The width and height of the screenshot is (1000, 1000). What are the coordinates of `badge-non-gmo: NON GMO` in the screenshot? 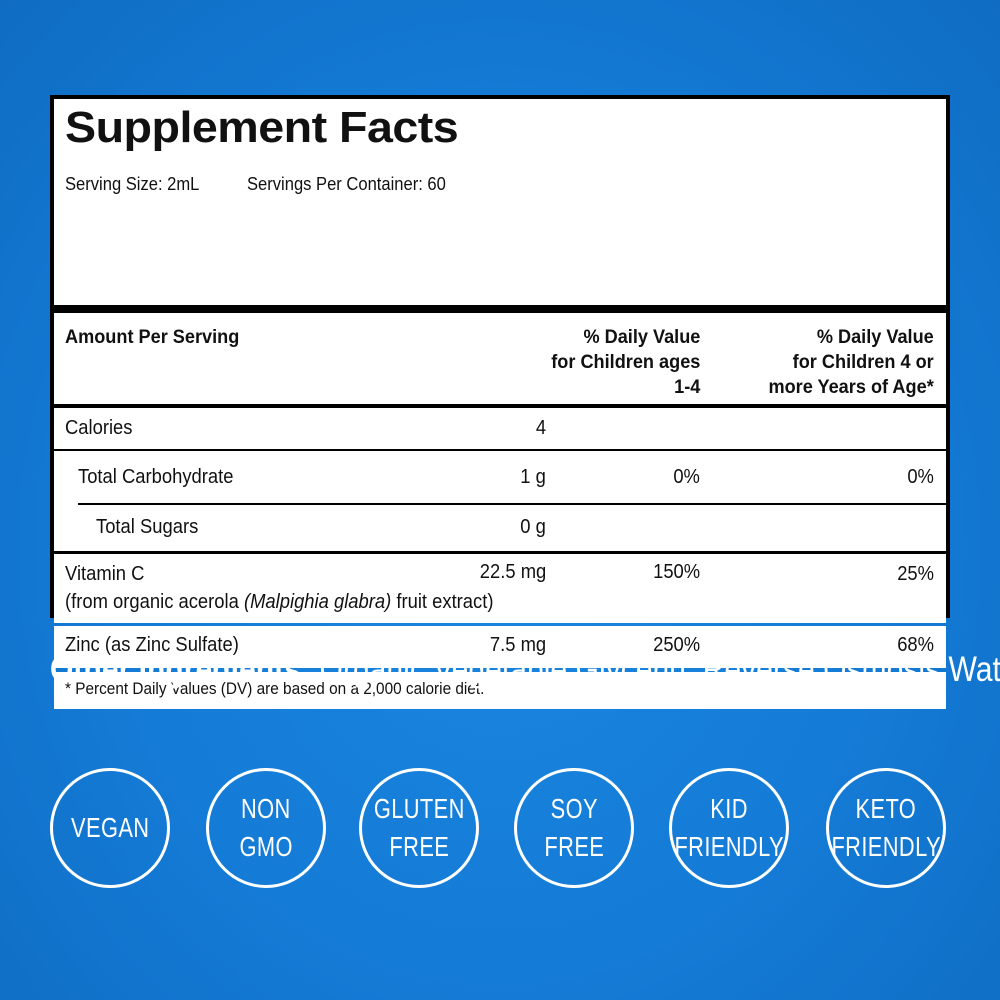 It's located at (266, 828).